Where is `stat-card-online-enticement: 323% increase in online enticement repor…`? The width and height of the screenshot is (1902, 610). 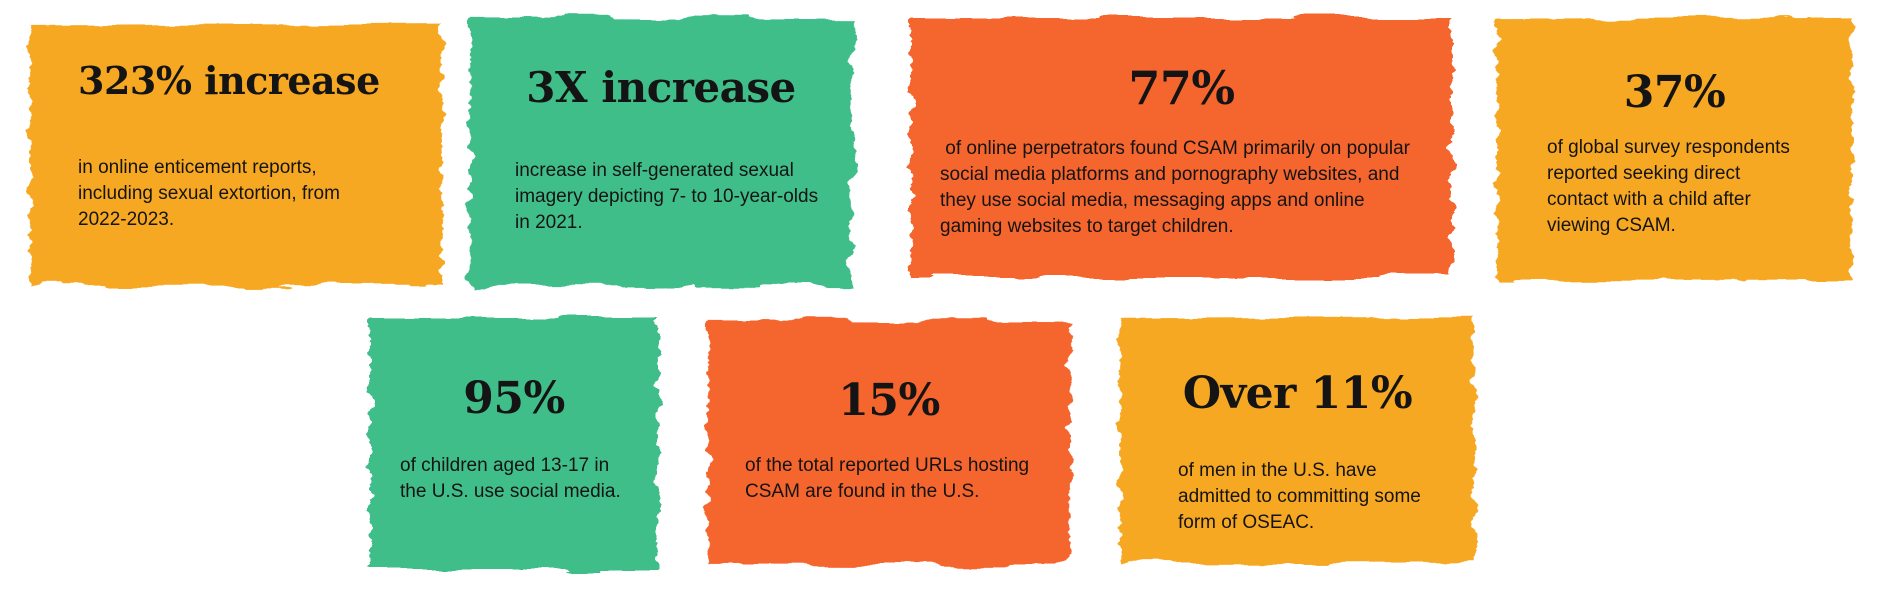 stat-card-online-enticement: 323% increase in online enticement repor… is located at coordinates (236, 155).